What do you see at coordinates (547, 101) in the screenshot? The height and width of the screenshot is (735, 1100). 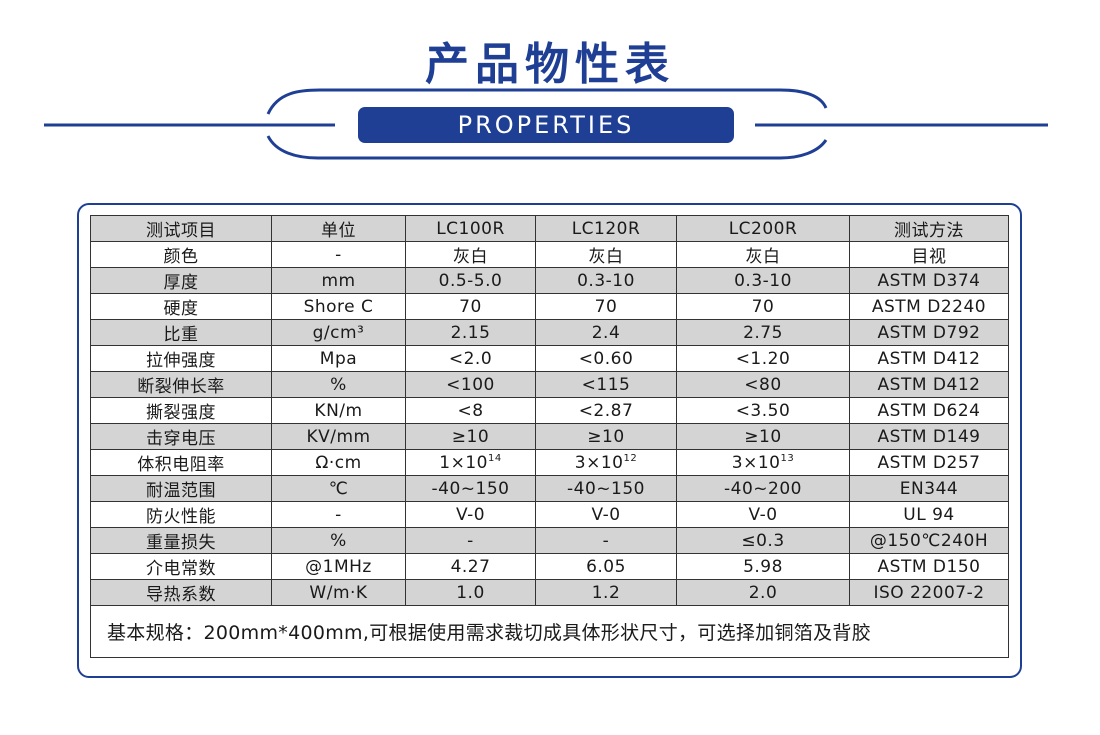 I see `banner-arc-top` at bounding box center [547, 101].